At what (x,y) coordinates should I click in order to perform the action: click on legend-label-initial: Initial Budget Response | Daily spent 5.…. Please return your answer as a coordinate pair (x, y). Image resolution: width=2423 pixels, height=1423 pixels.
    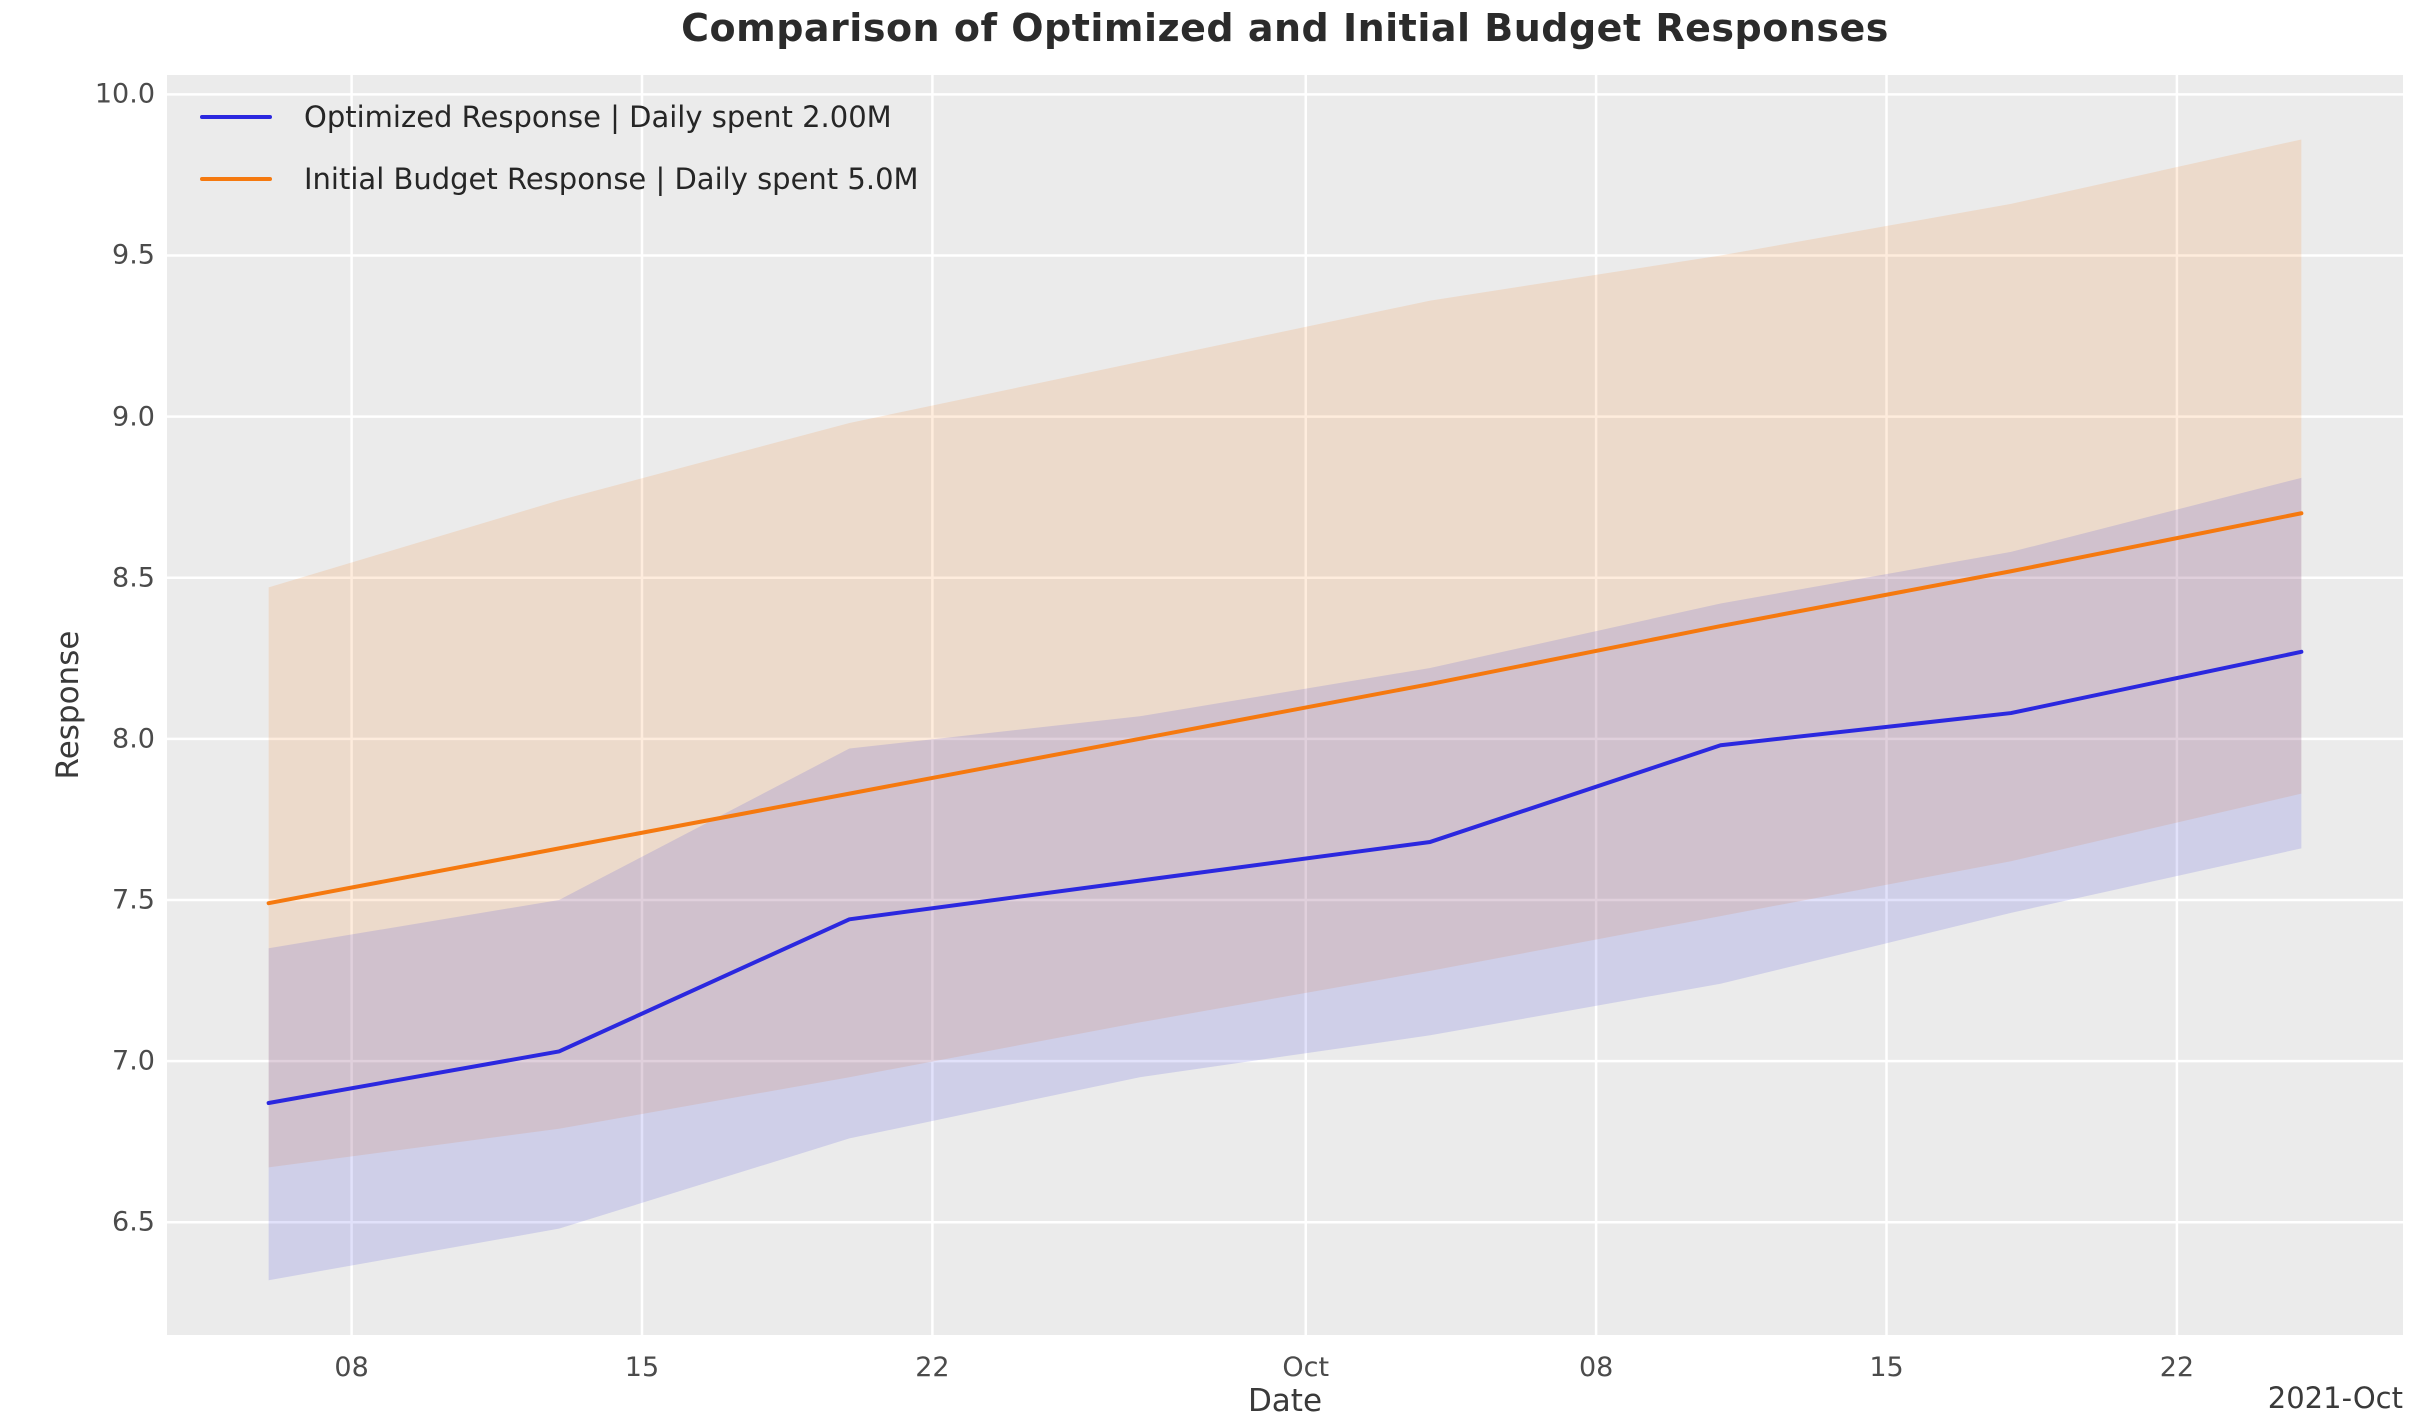
    Looking at the image, I should click on (611, 179).